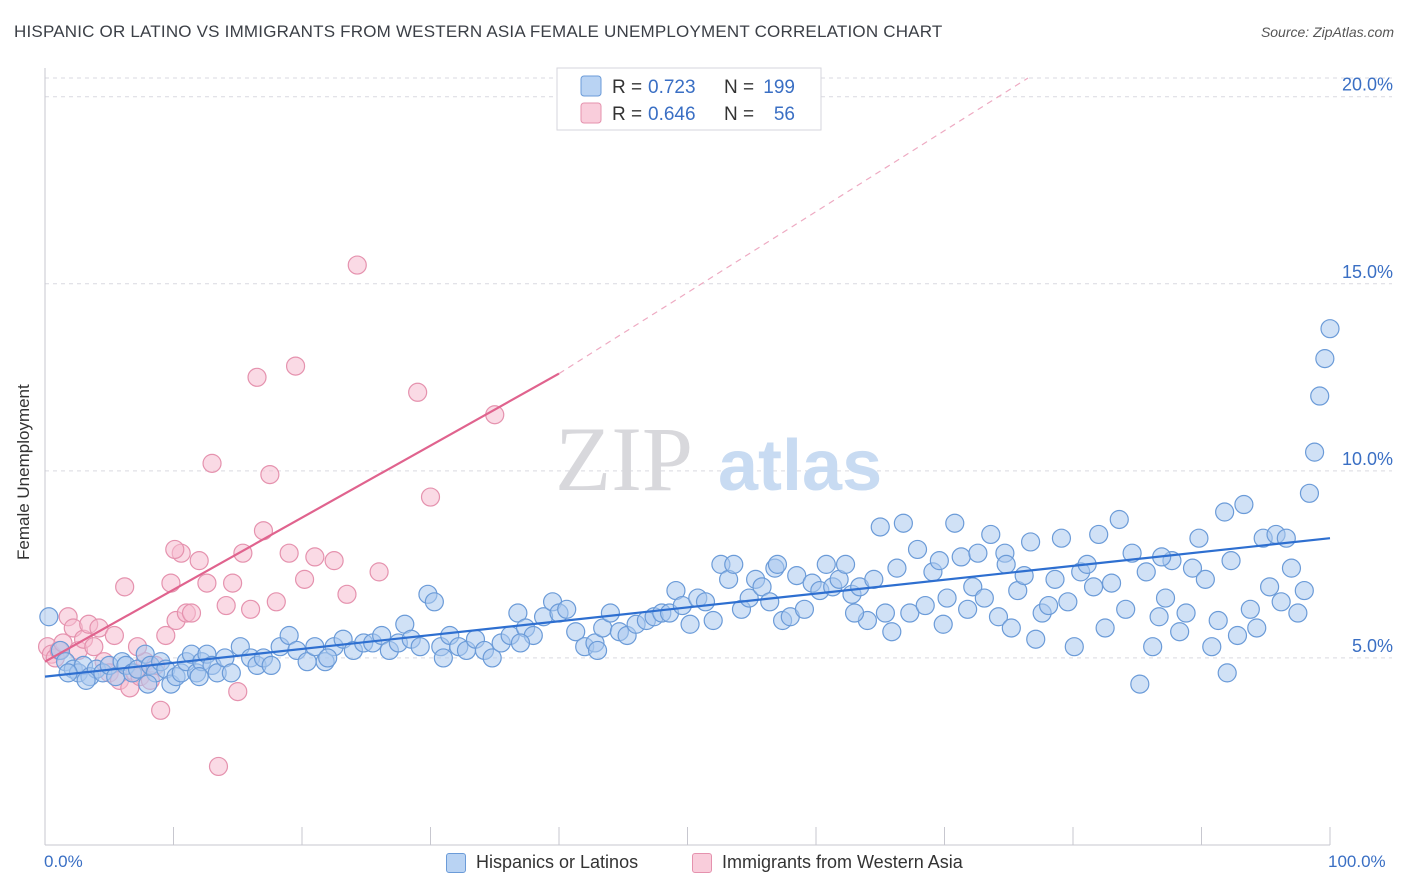 The image size is (1406, 892). Describe the element at coordinates (1372, 646) in the screenshot. I see `y-tick-label: 5.0%` at that location.